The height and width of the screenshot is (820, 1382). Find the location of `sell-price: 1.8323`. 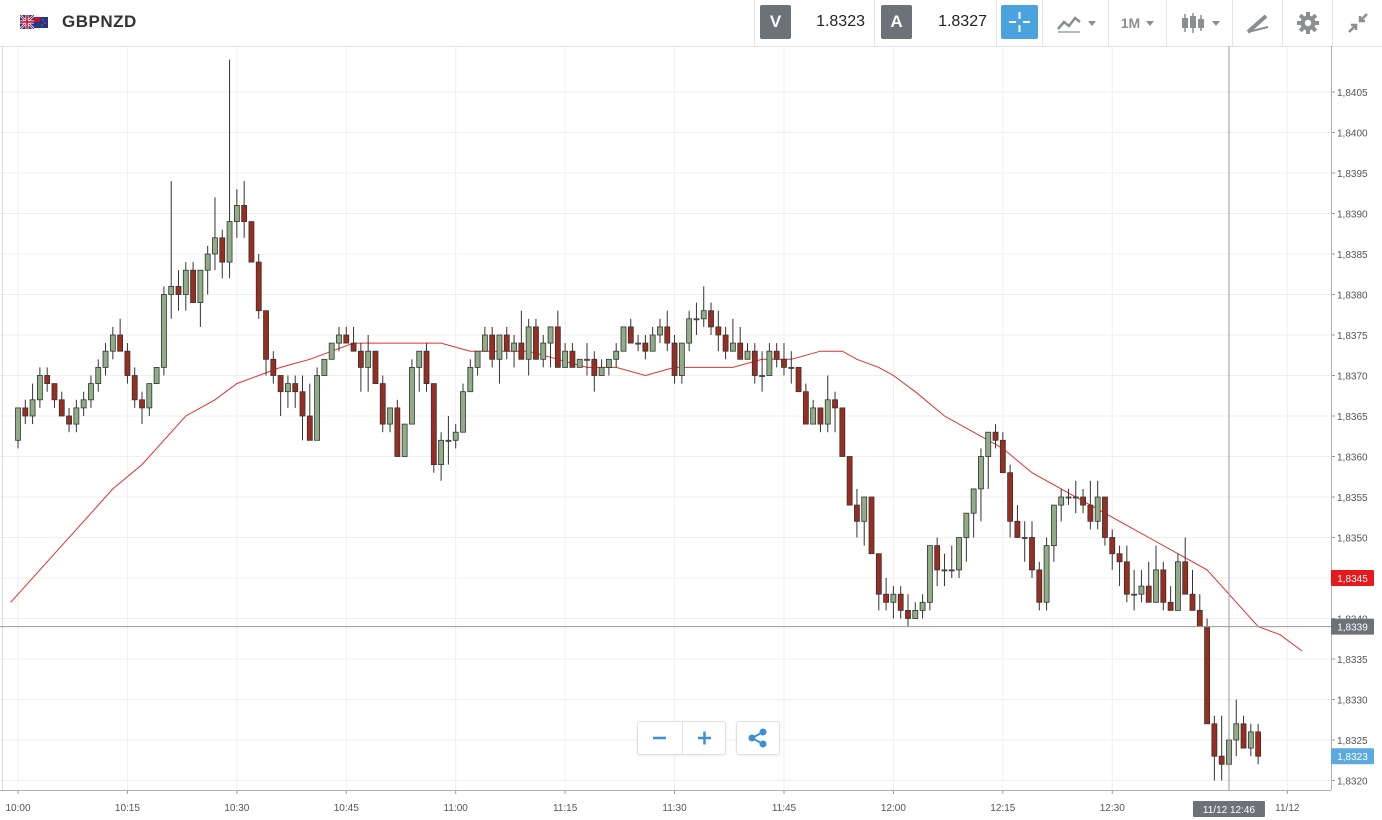

sell-price: 1.8323 is located at coordinates (840, 21).